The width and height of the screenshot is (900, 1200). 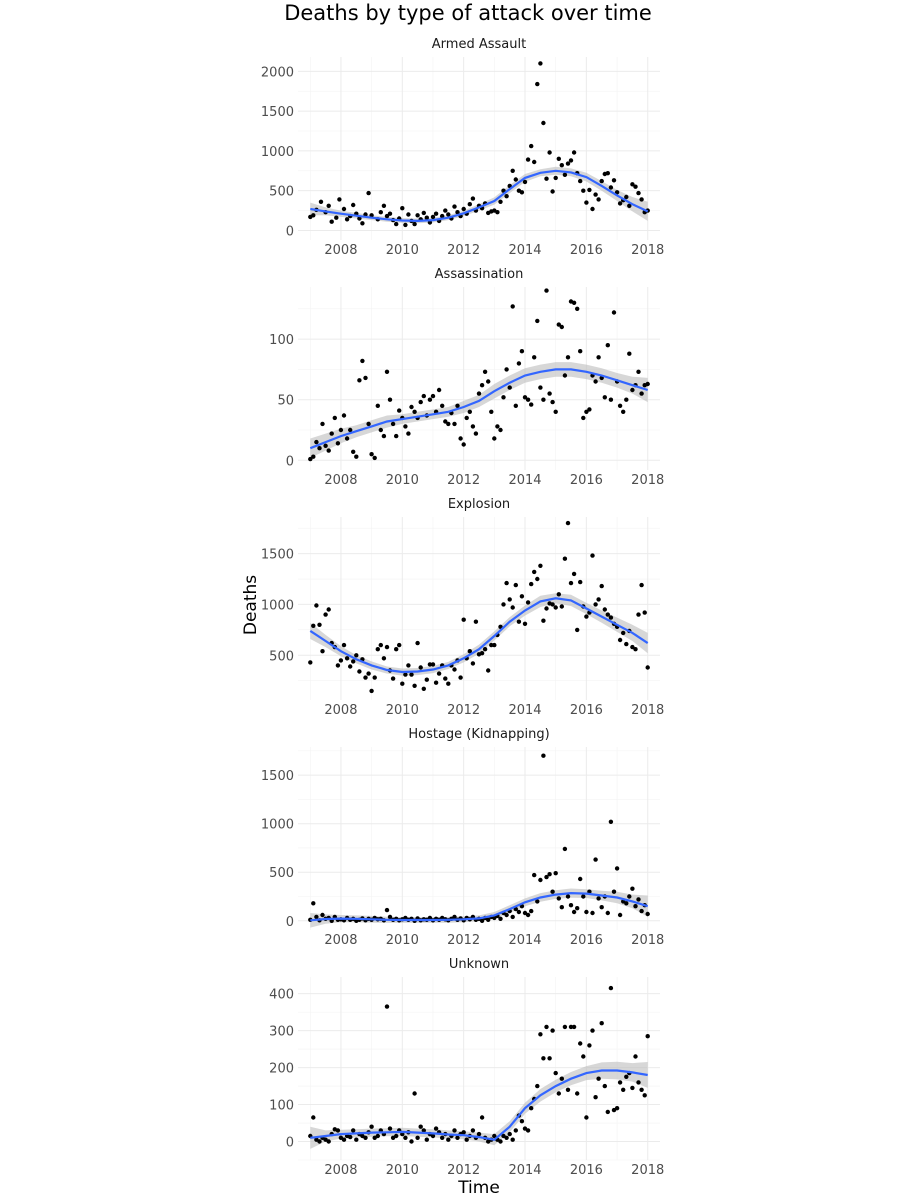 What do you see at coordinates (479, 504) in the screenshot?
I see `facet-strip-label: Explosion` at bounding box center [479, 504].